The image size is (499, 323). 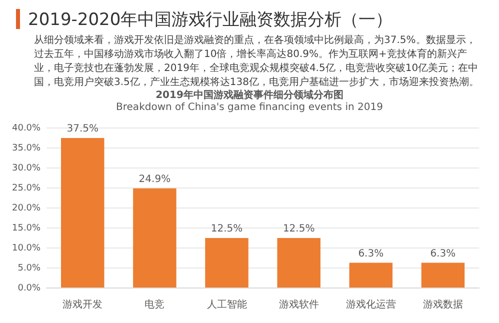 I want to click on y-tick-label: 10.0%, so click(x=27, y=248).